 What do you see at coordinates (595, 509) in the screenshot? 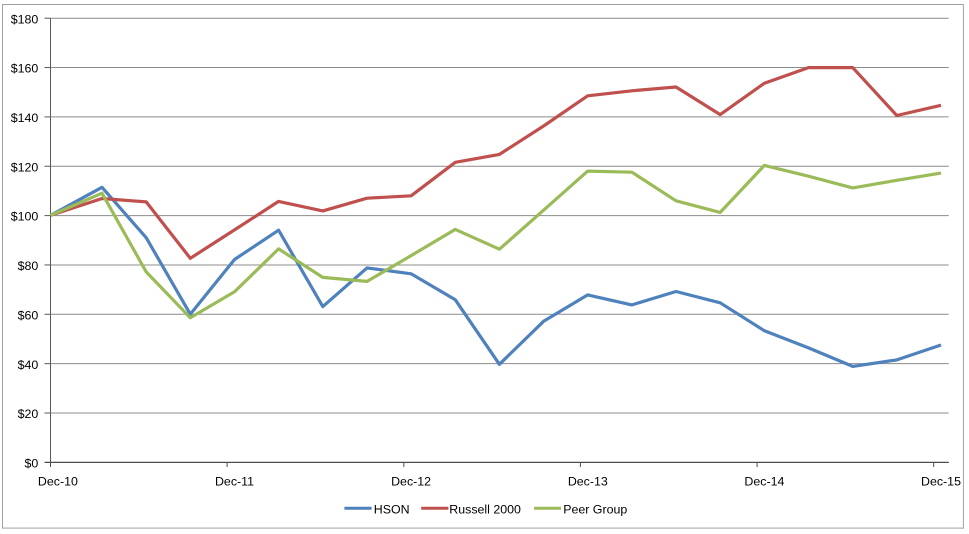
I see `svg-text: Peer Group` at bounding box center [595, 509].